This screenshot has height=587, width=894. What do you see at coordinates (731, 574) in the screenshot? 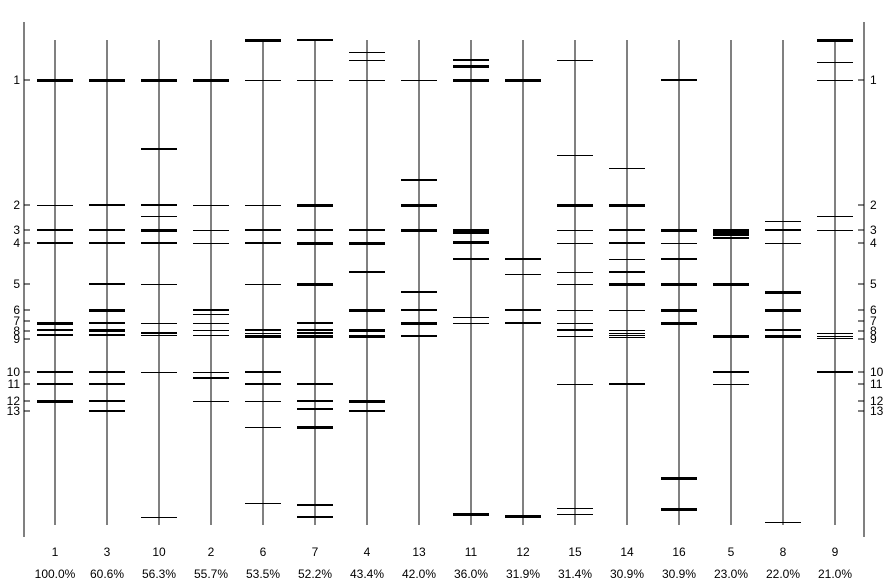
I see `lane-percent-label: 23.0%` at bounding box center [731, 574].